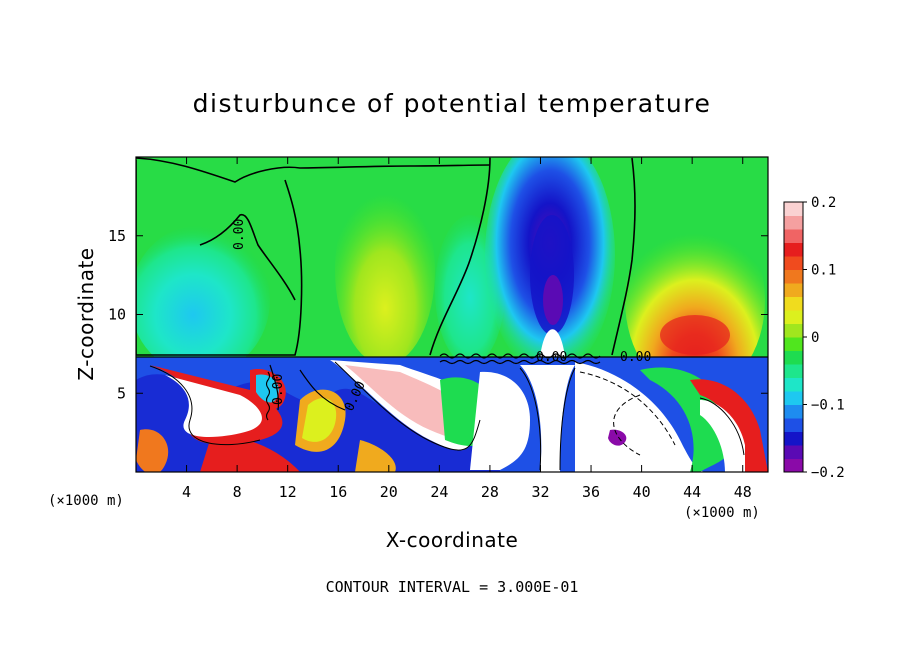  I want to click on warm-region-right, so click(695, 300).